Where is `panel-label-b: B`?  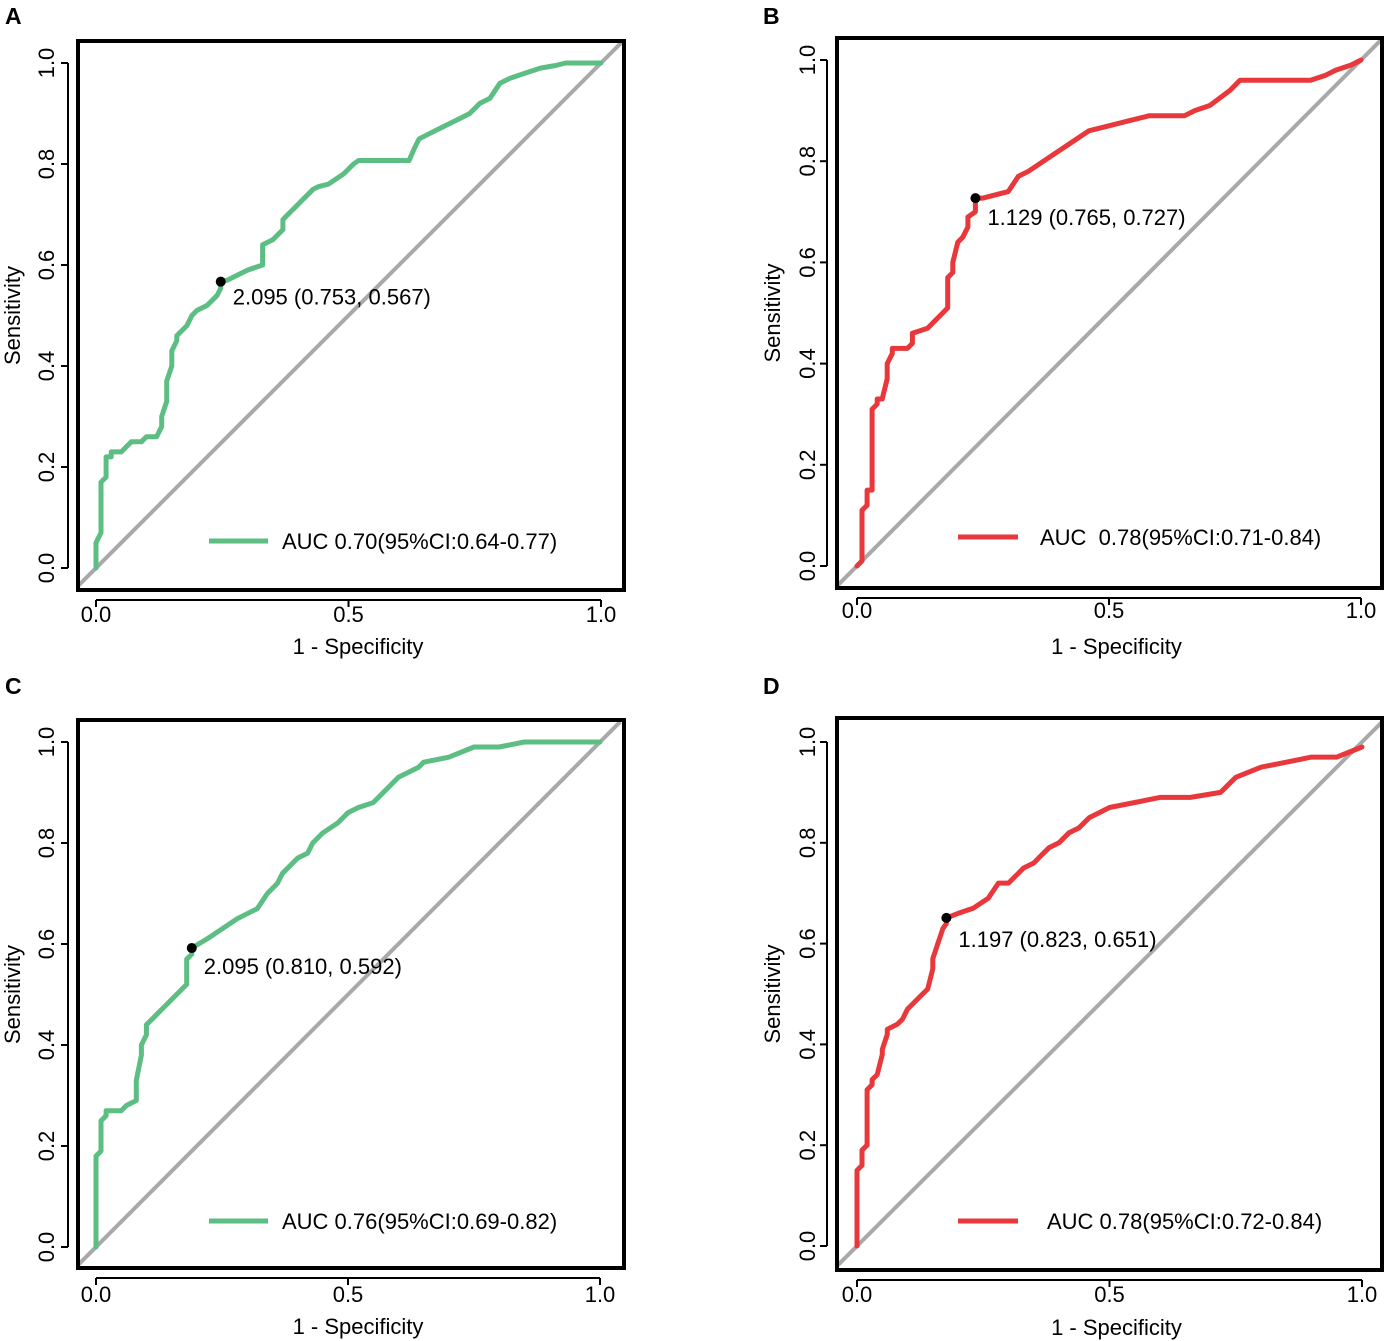 panel-label-b: B is located at coordinates (771, 16).